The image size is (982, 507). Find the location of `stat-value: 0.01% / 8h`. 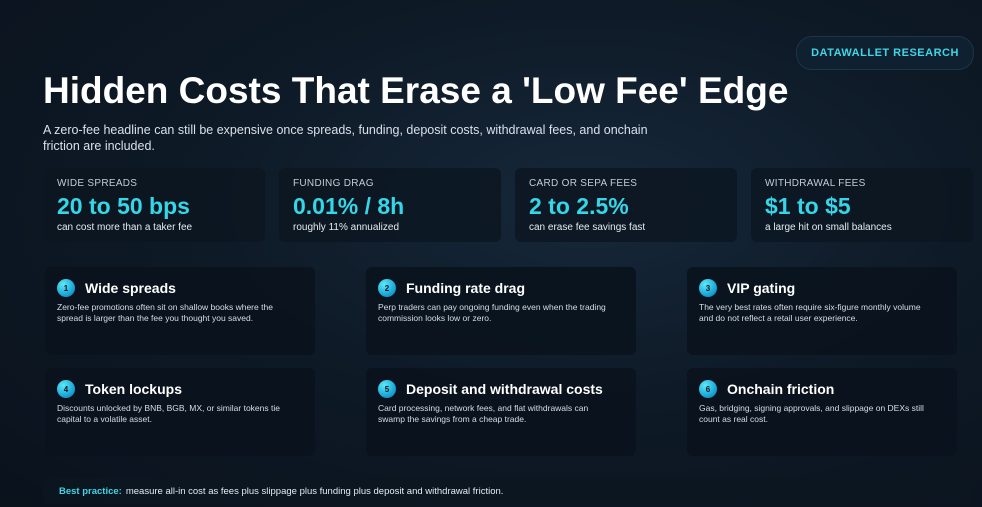

stat-value: 0.01% / 8h is located at coordinates (390, 206).